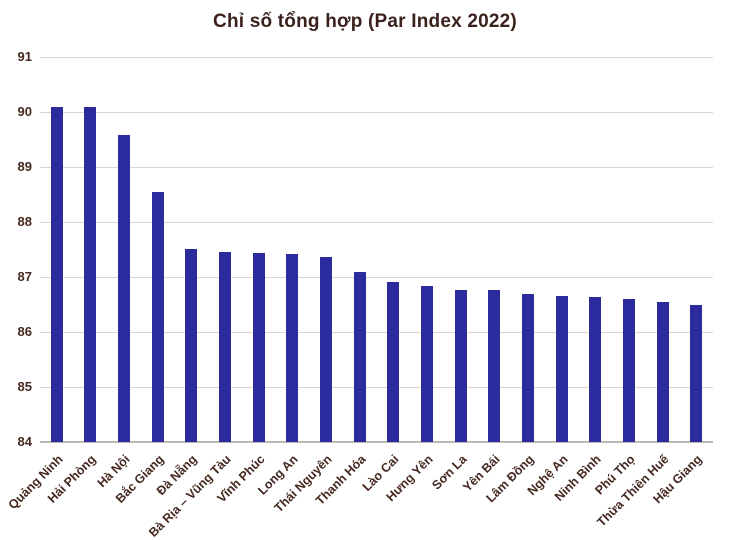 This screenshot has width=730, height=540. What do you see at coordinates (24, 386) in the screenshot?
I see `y-tick-label: 85` at bounding box center [24, 386].